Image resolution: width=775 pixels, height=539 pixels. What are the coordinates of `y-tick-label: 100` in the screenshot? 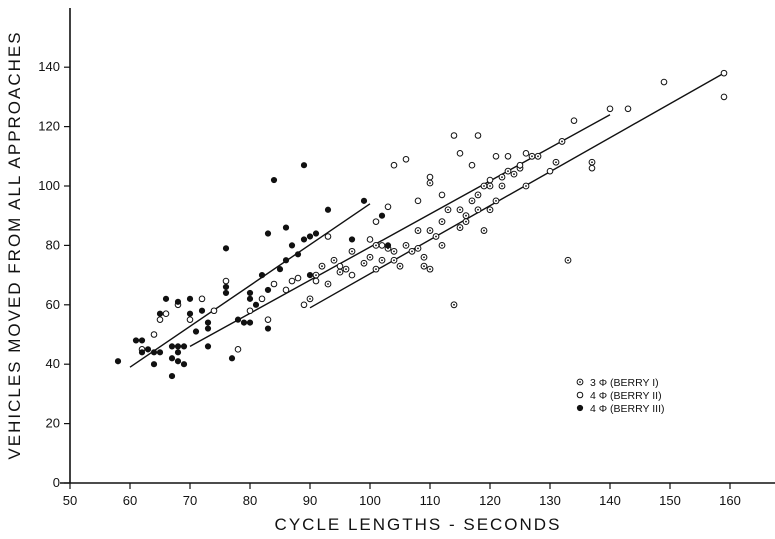 It's located at (49, 185).